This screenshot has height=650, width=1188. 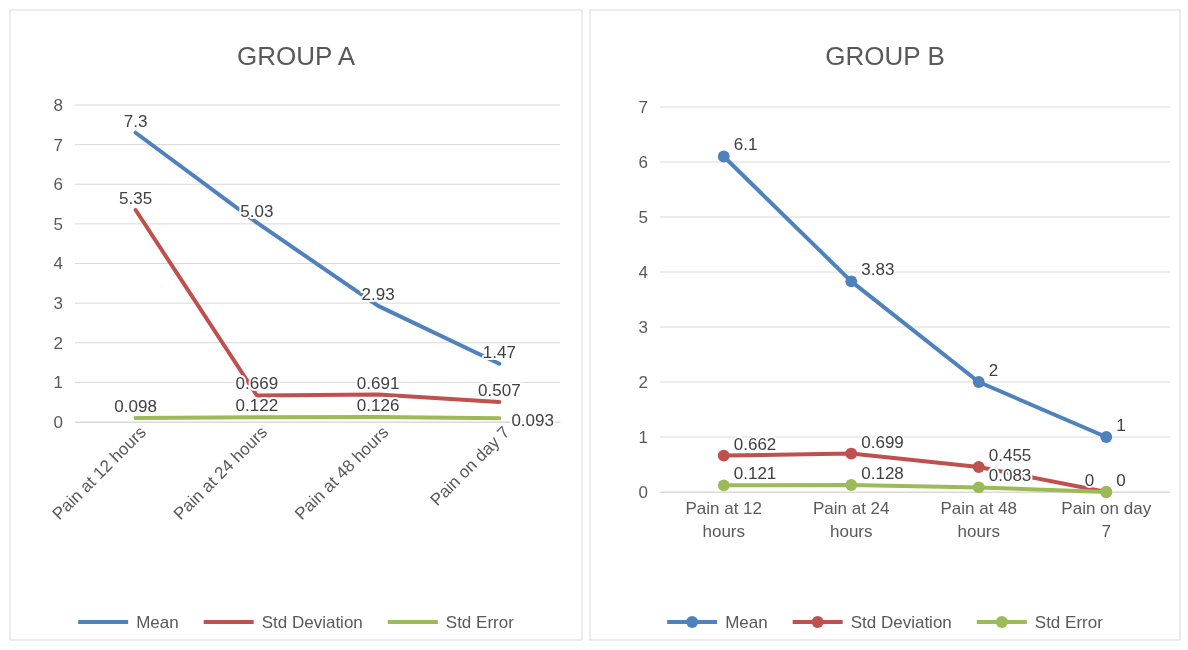 What do you see at coordinates (135, 121) in the screenshot?
I see `data-label: 7.3` at bounding box center [135, 121].